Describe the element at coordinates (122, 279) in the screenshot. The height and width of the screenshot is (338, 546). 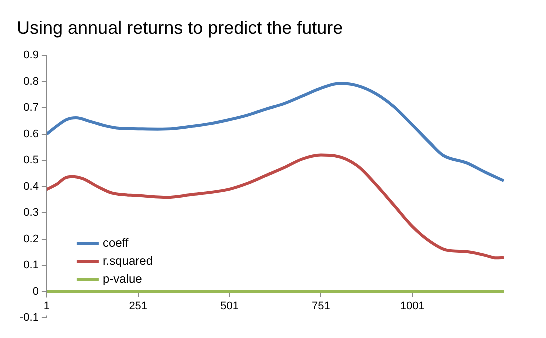
I see `legend-label: p-value` at that location.